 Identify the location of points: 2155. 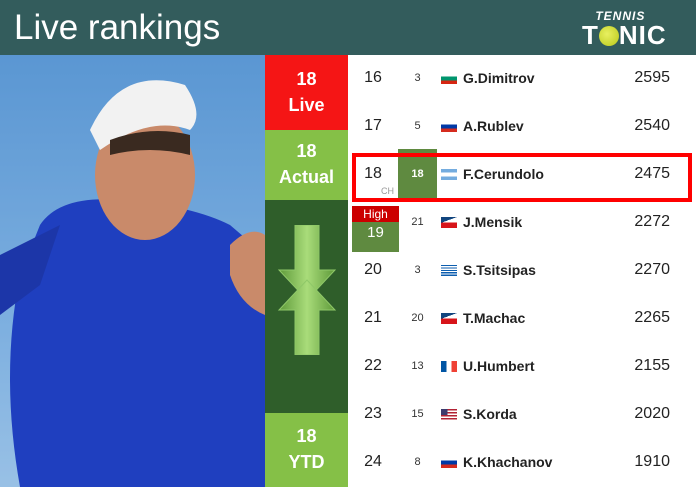
(652, 365).